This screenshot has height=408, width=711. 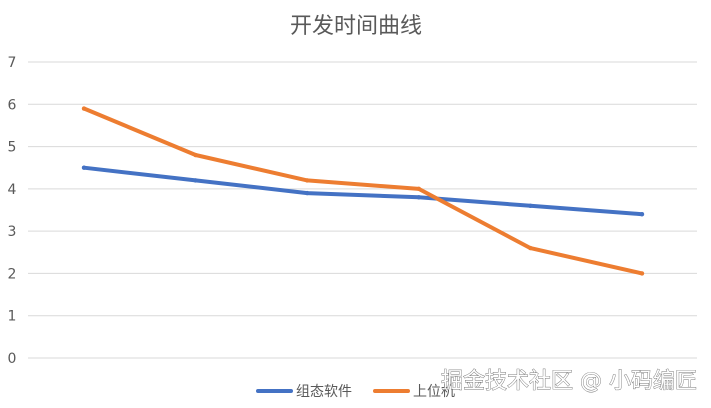 What do you see at coordinates (356, 26) in the screenshot?
I see `chart-title: 开发时间曲线` at bounding box center [356, 26].